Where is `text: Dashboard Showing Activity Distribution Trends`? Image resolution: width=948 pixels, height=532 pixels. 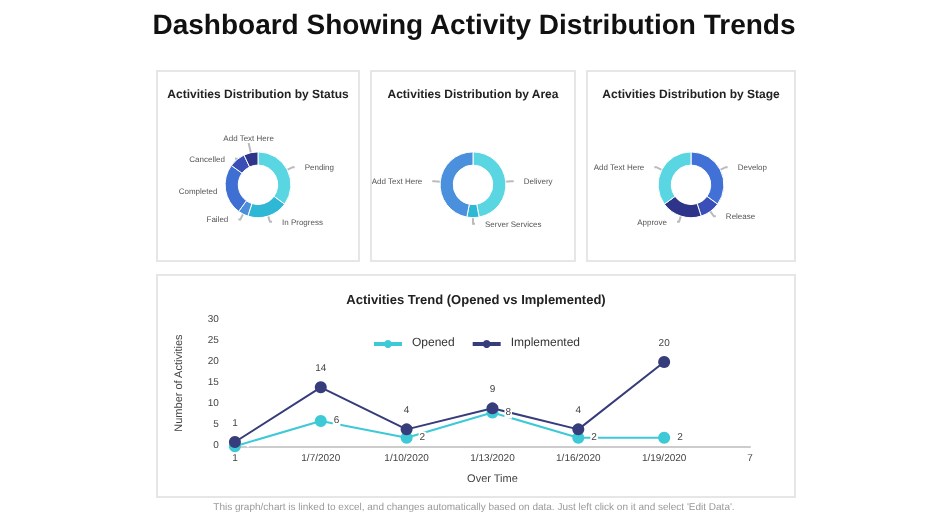
text: Dashboard Showing Activity Distribution Trends is located at coordinates (474, 24).